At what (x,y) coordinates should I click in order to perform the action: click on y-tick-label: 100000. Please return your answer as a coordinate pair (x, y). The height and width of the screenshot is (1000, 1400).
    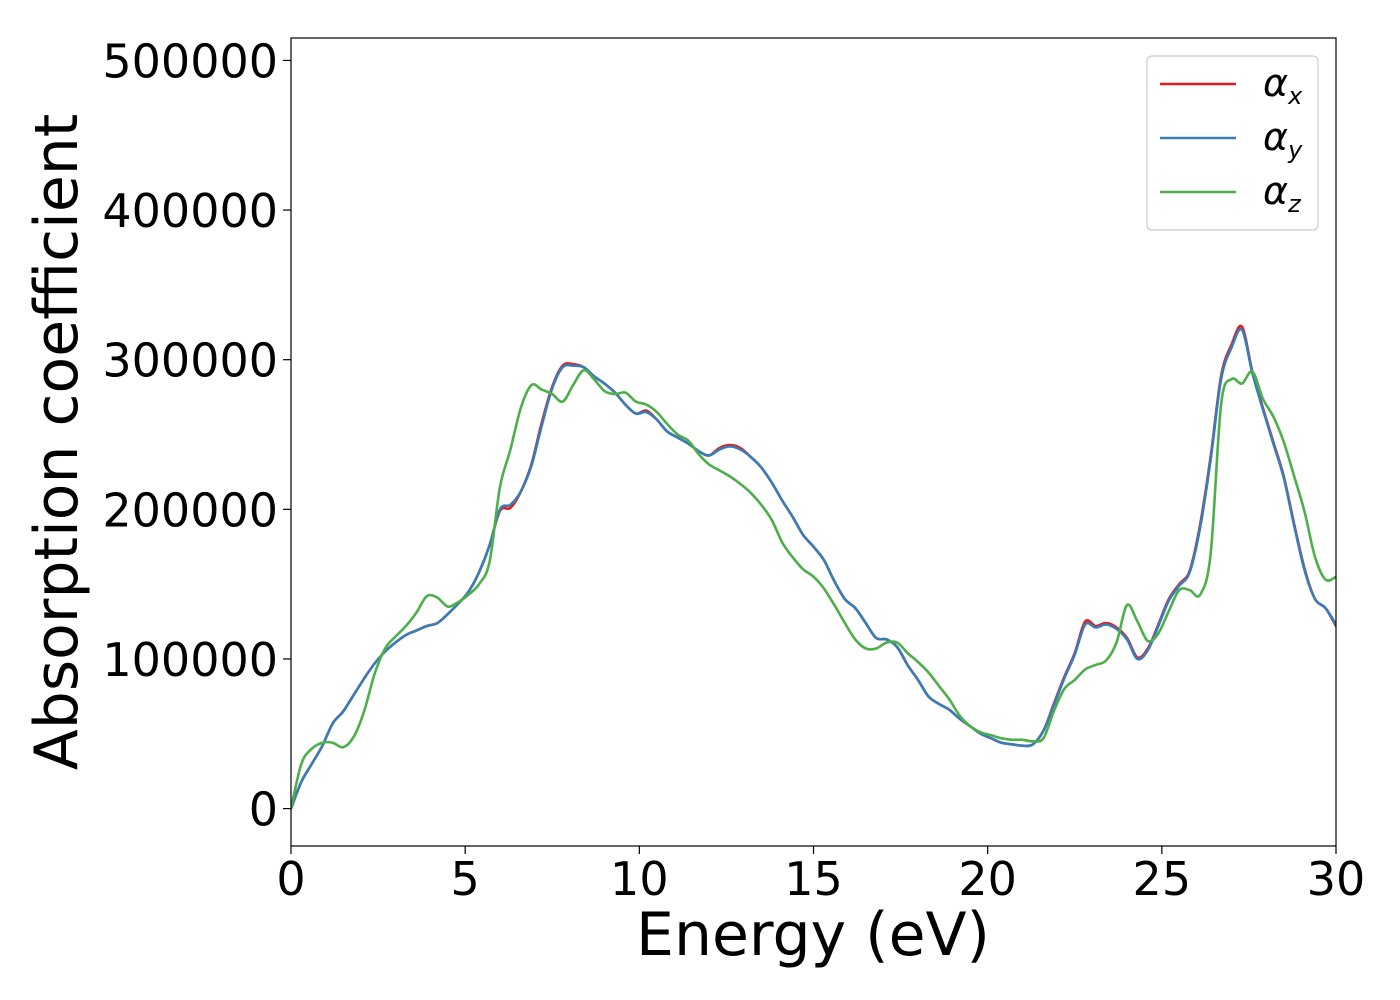
    Looking at the image, I should click on (190, 660).